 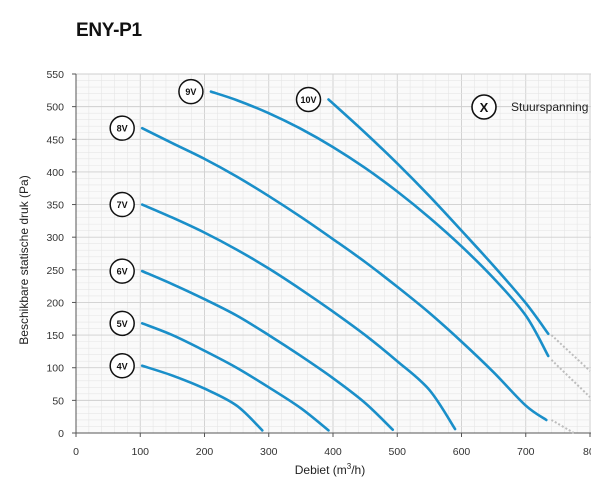 I want to click on legend: X Stuurspanning, so click(x=529, y=107).